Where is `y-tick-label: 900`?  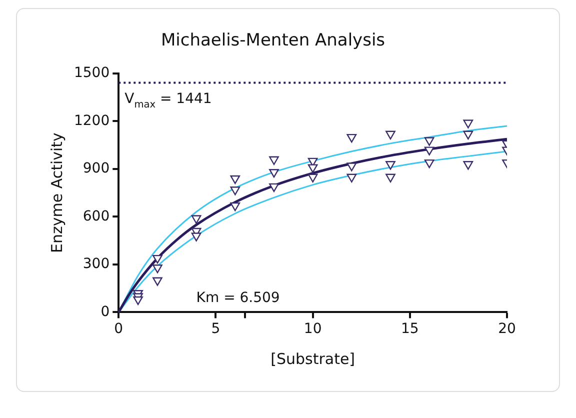 y-tick-label: 900 is located at coordinates (96, 168).